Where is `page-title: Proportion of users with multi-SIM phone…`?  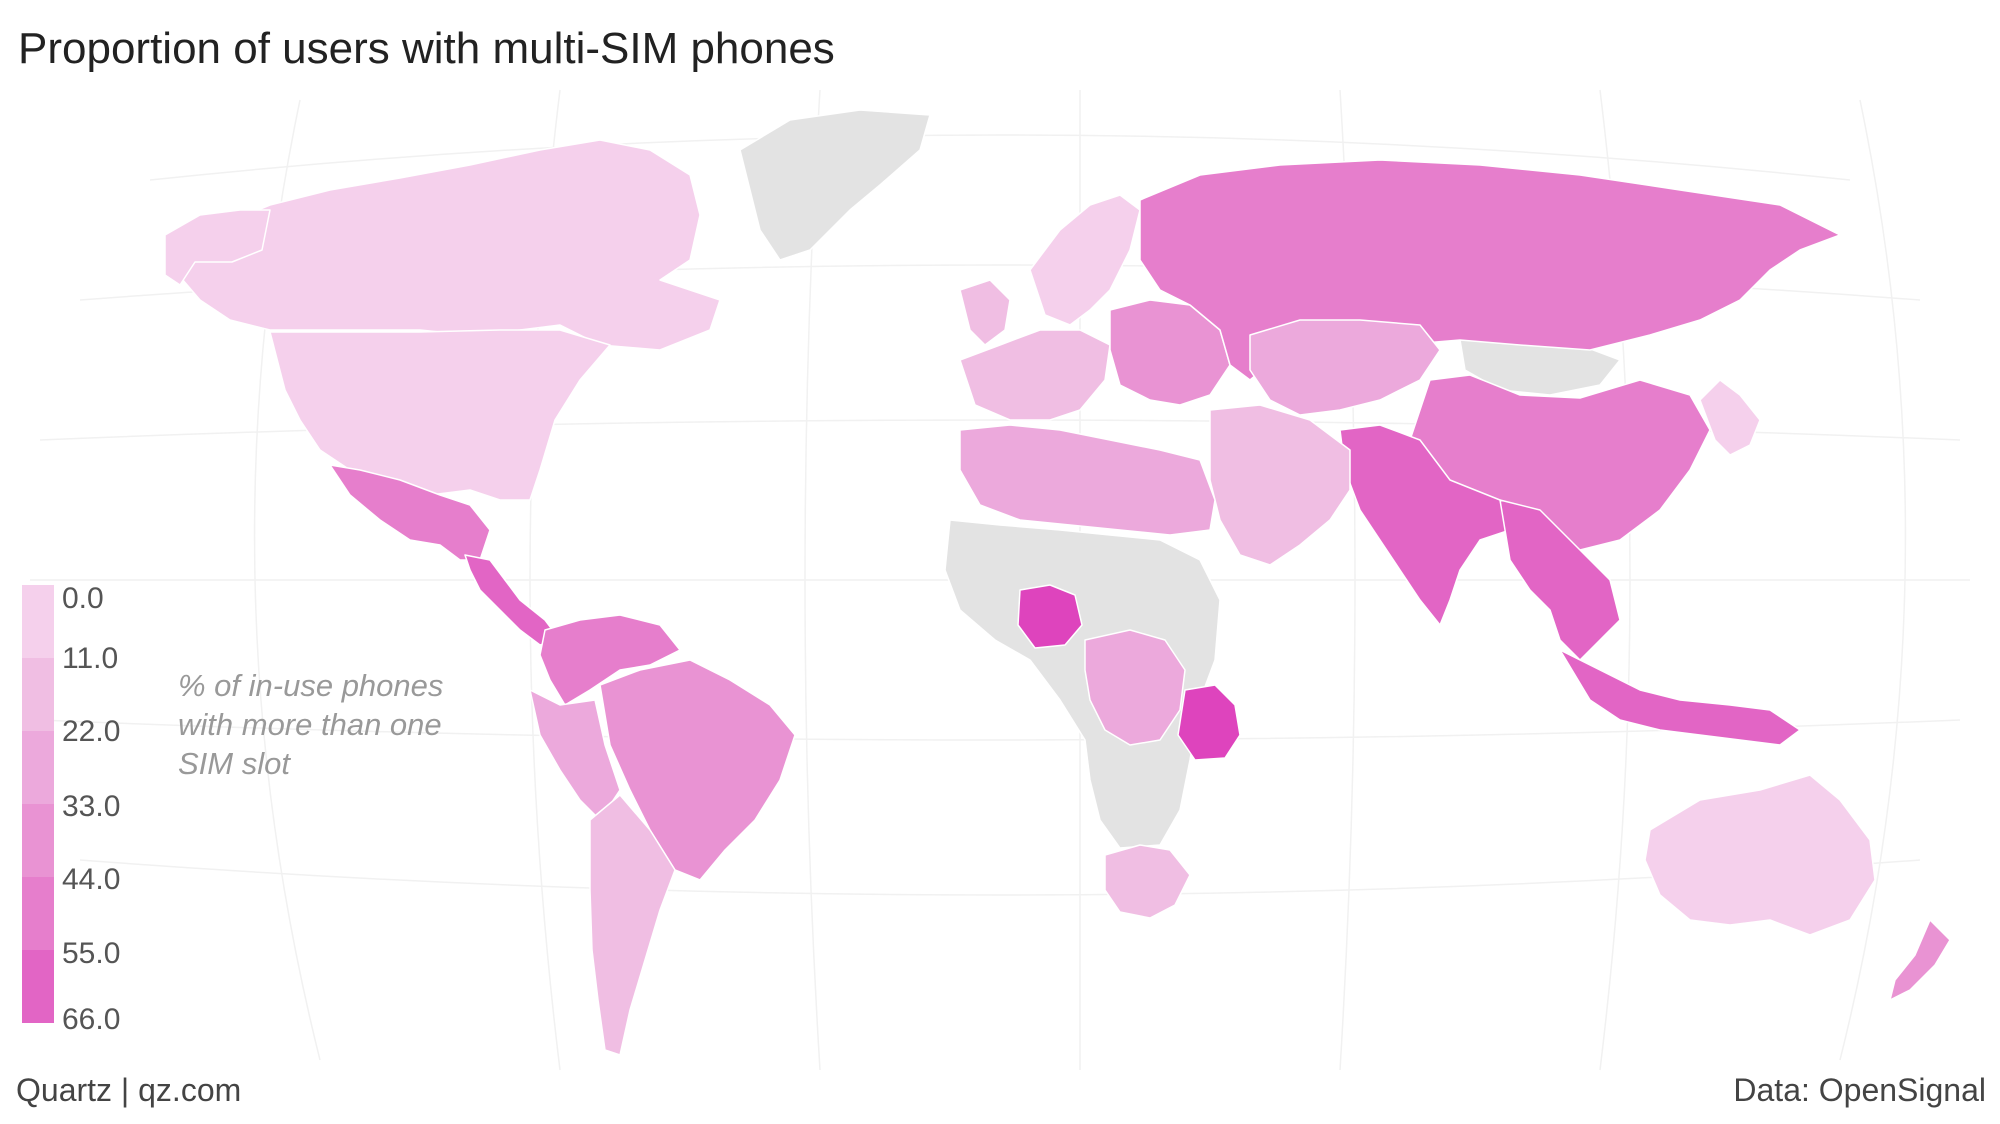
page-title: Proportion of users with multi-SIM phone… is located at coordinates (426, 48).